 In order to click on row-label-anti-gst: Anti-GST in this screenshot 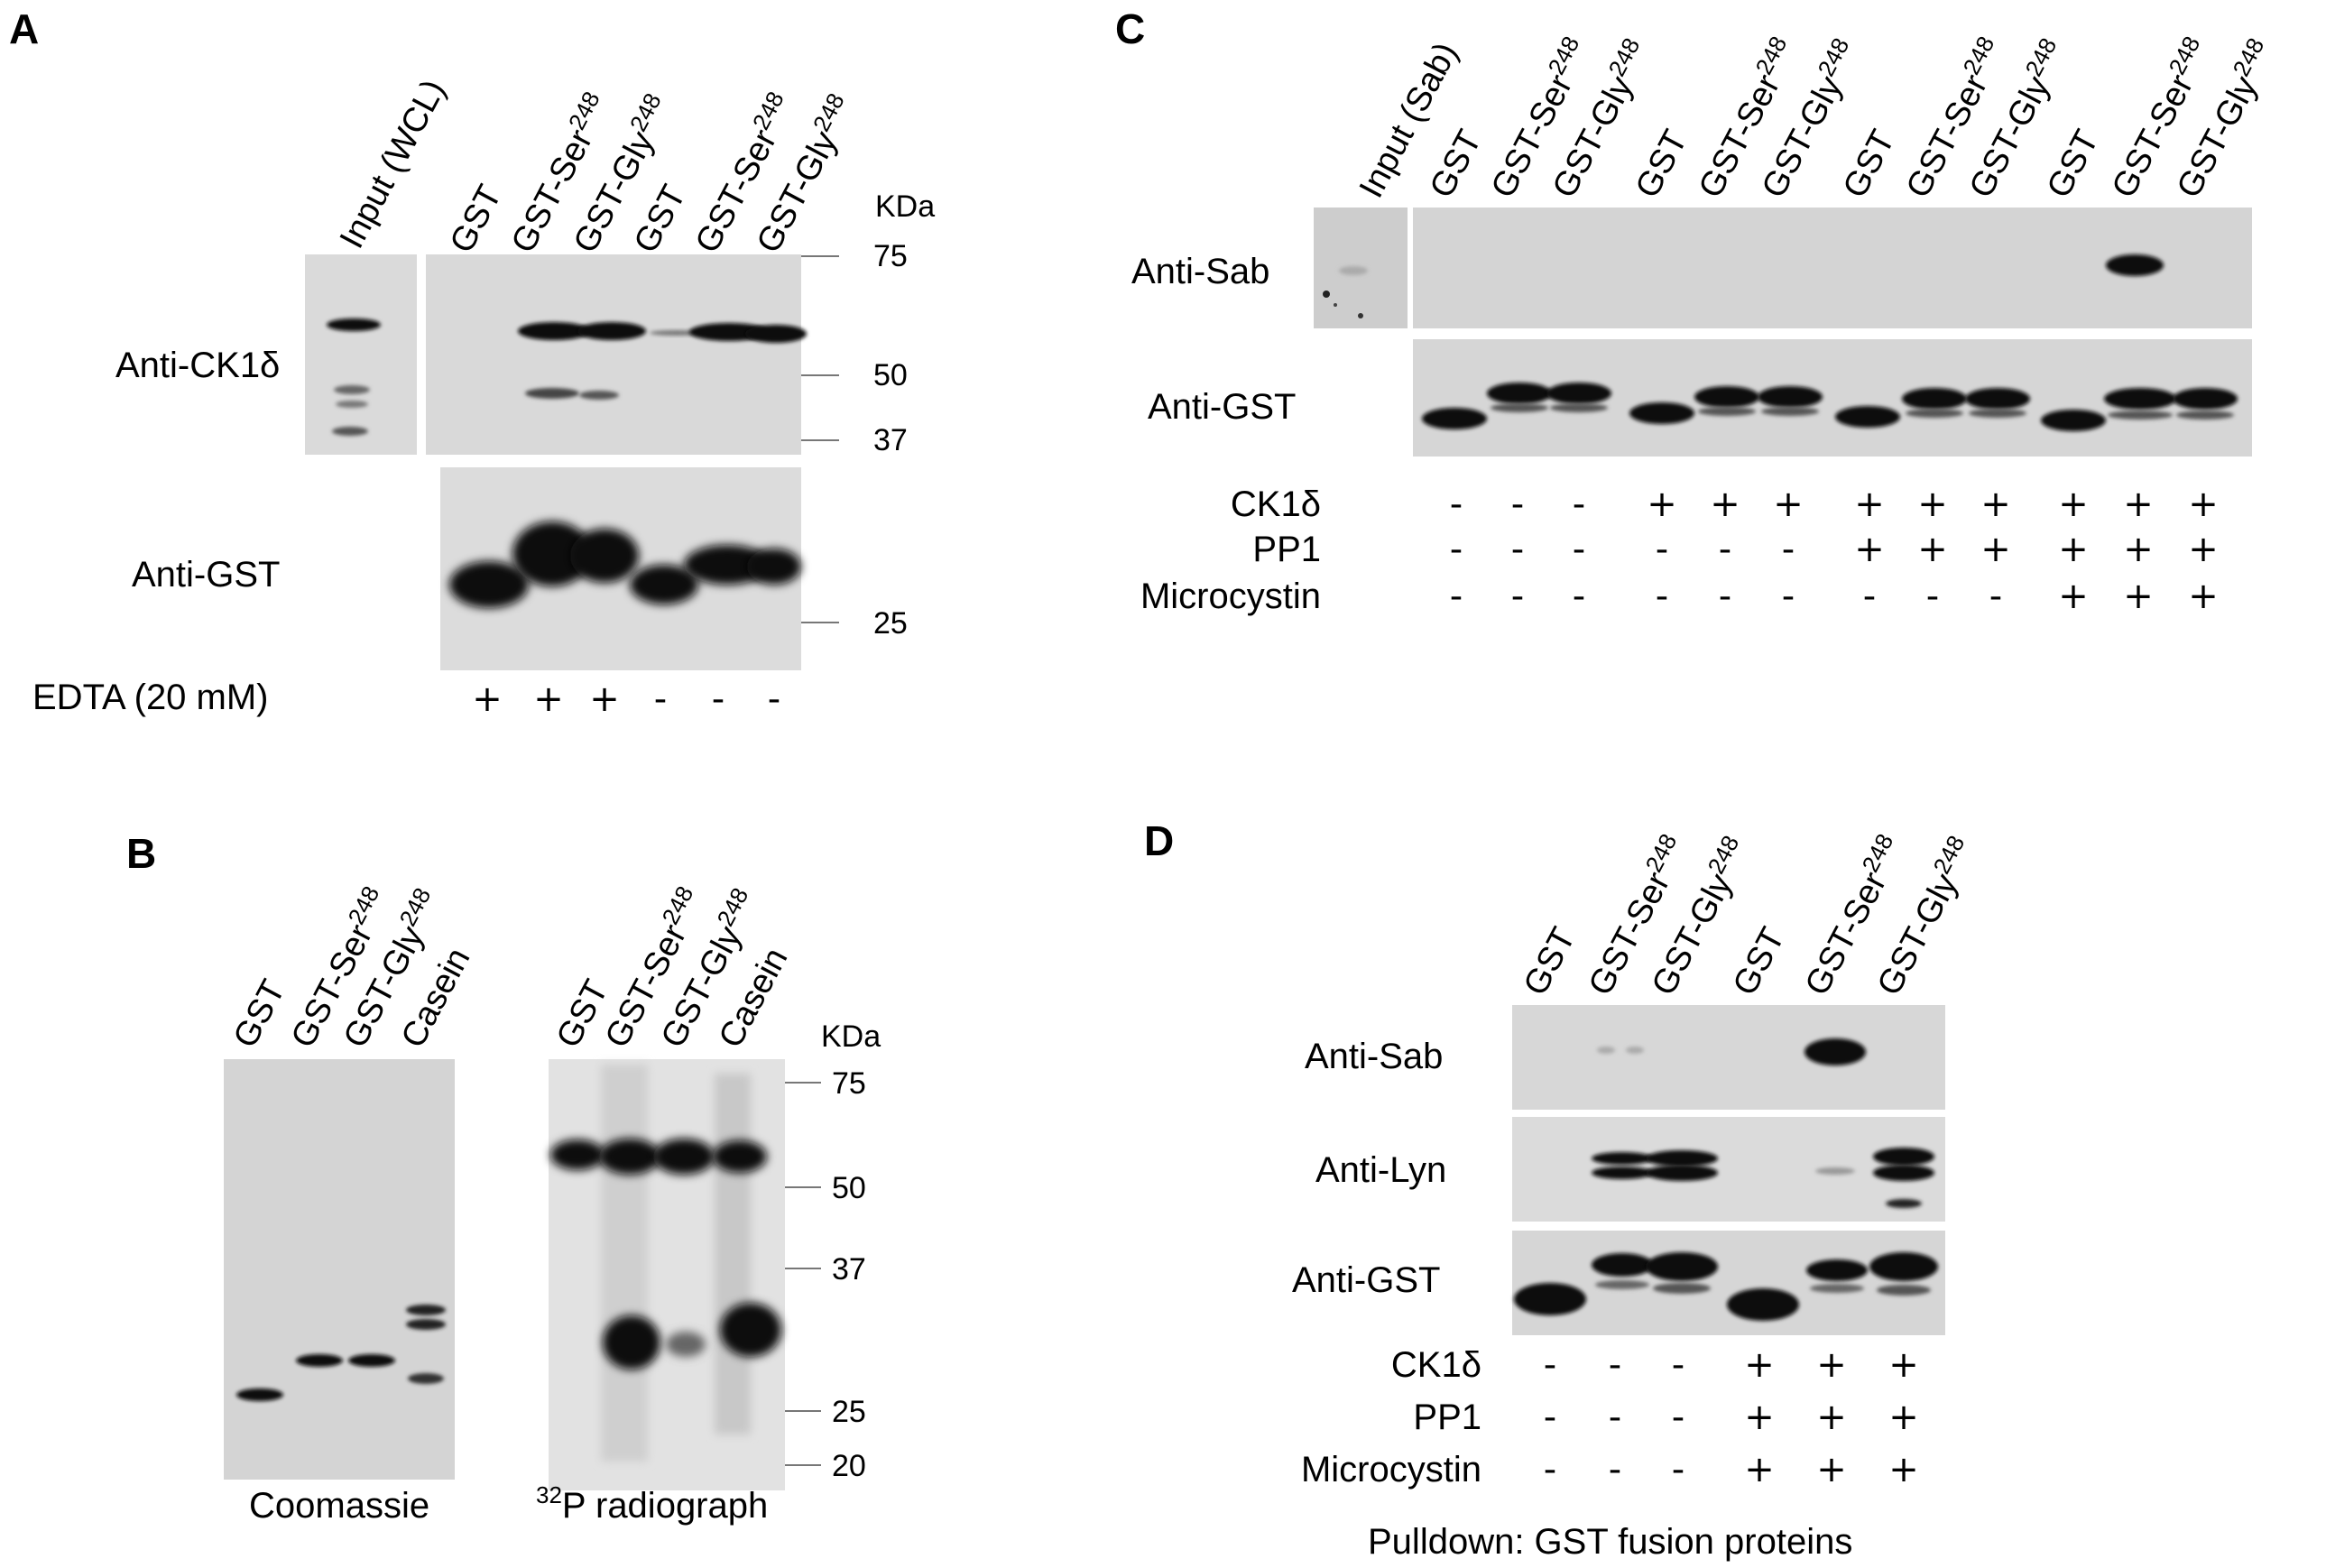, I will do `click(1366, 1280)`.